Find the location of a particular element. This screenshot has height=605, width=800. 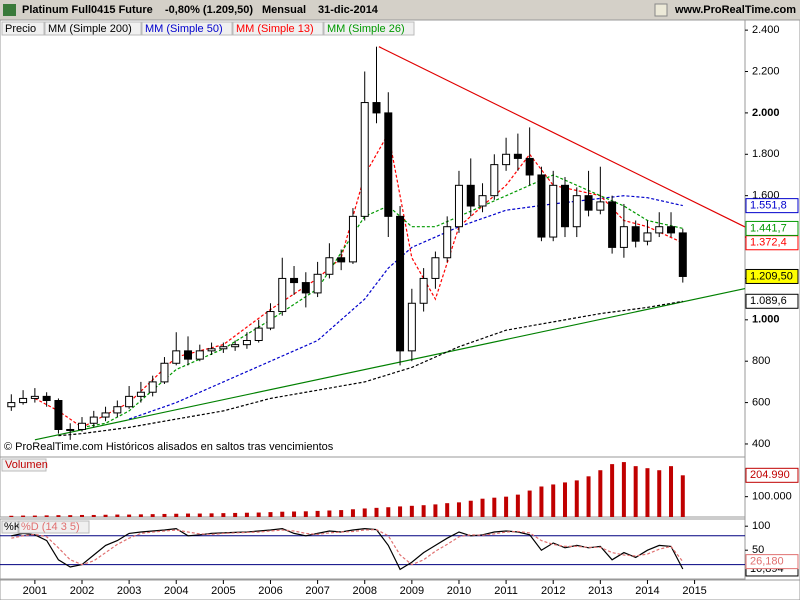

volume-panel is located at coordinates (373, 487).